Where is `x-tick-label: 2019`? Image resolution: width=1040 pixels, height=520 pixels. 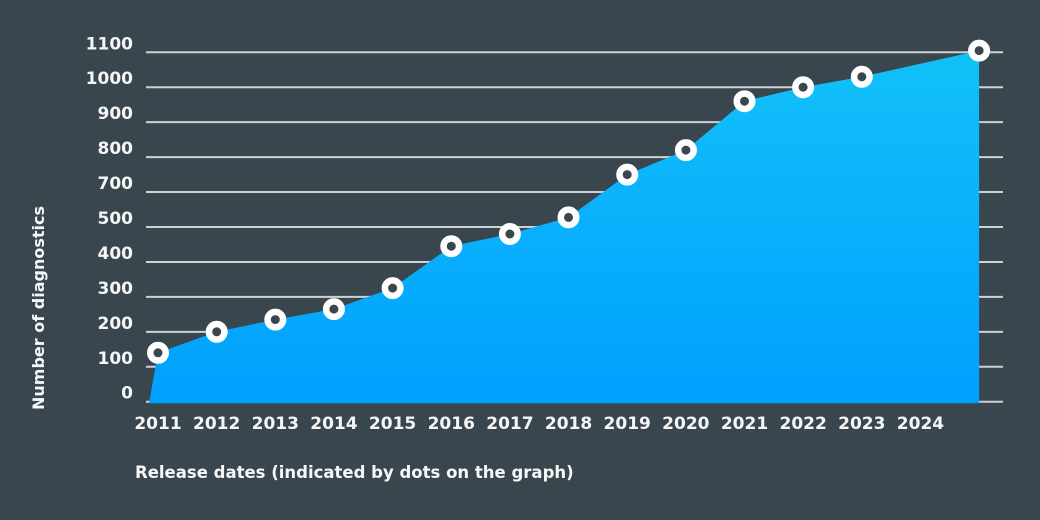
x-tick-label: 2019 is located at coordinates (627, 424).